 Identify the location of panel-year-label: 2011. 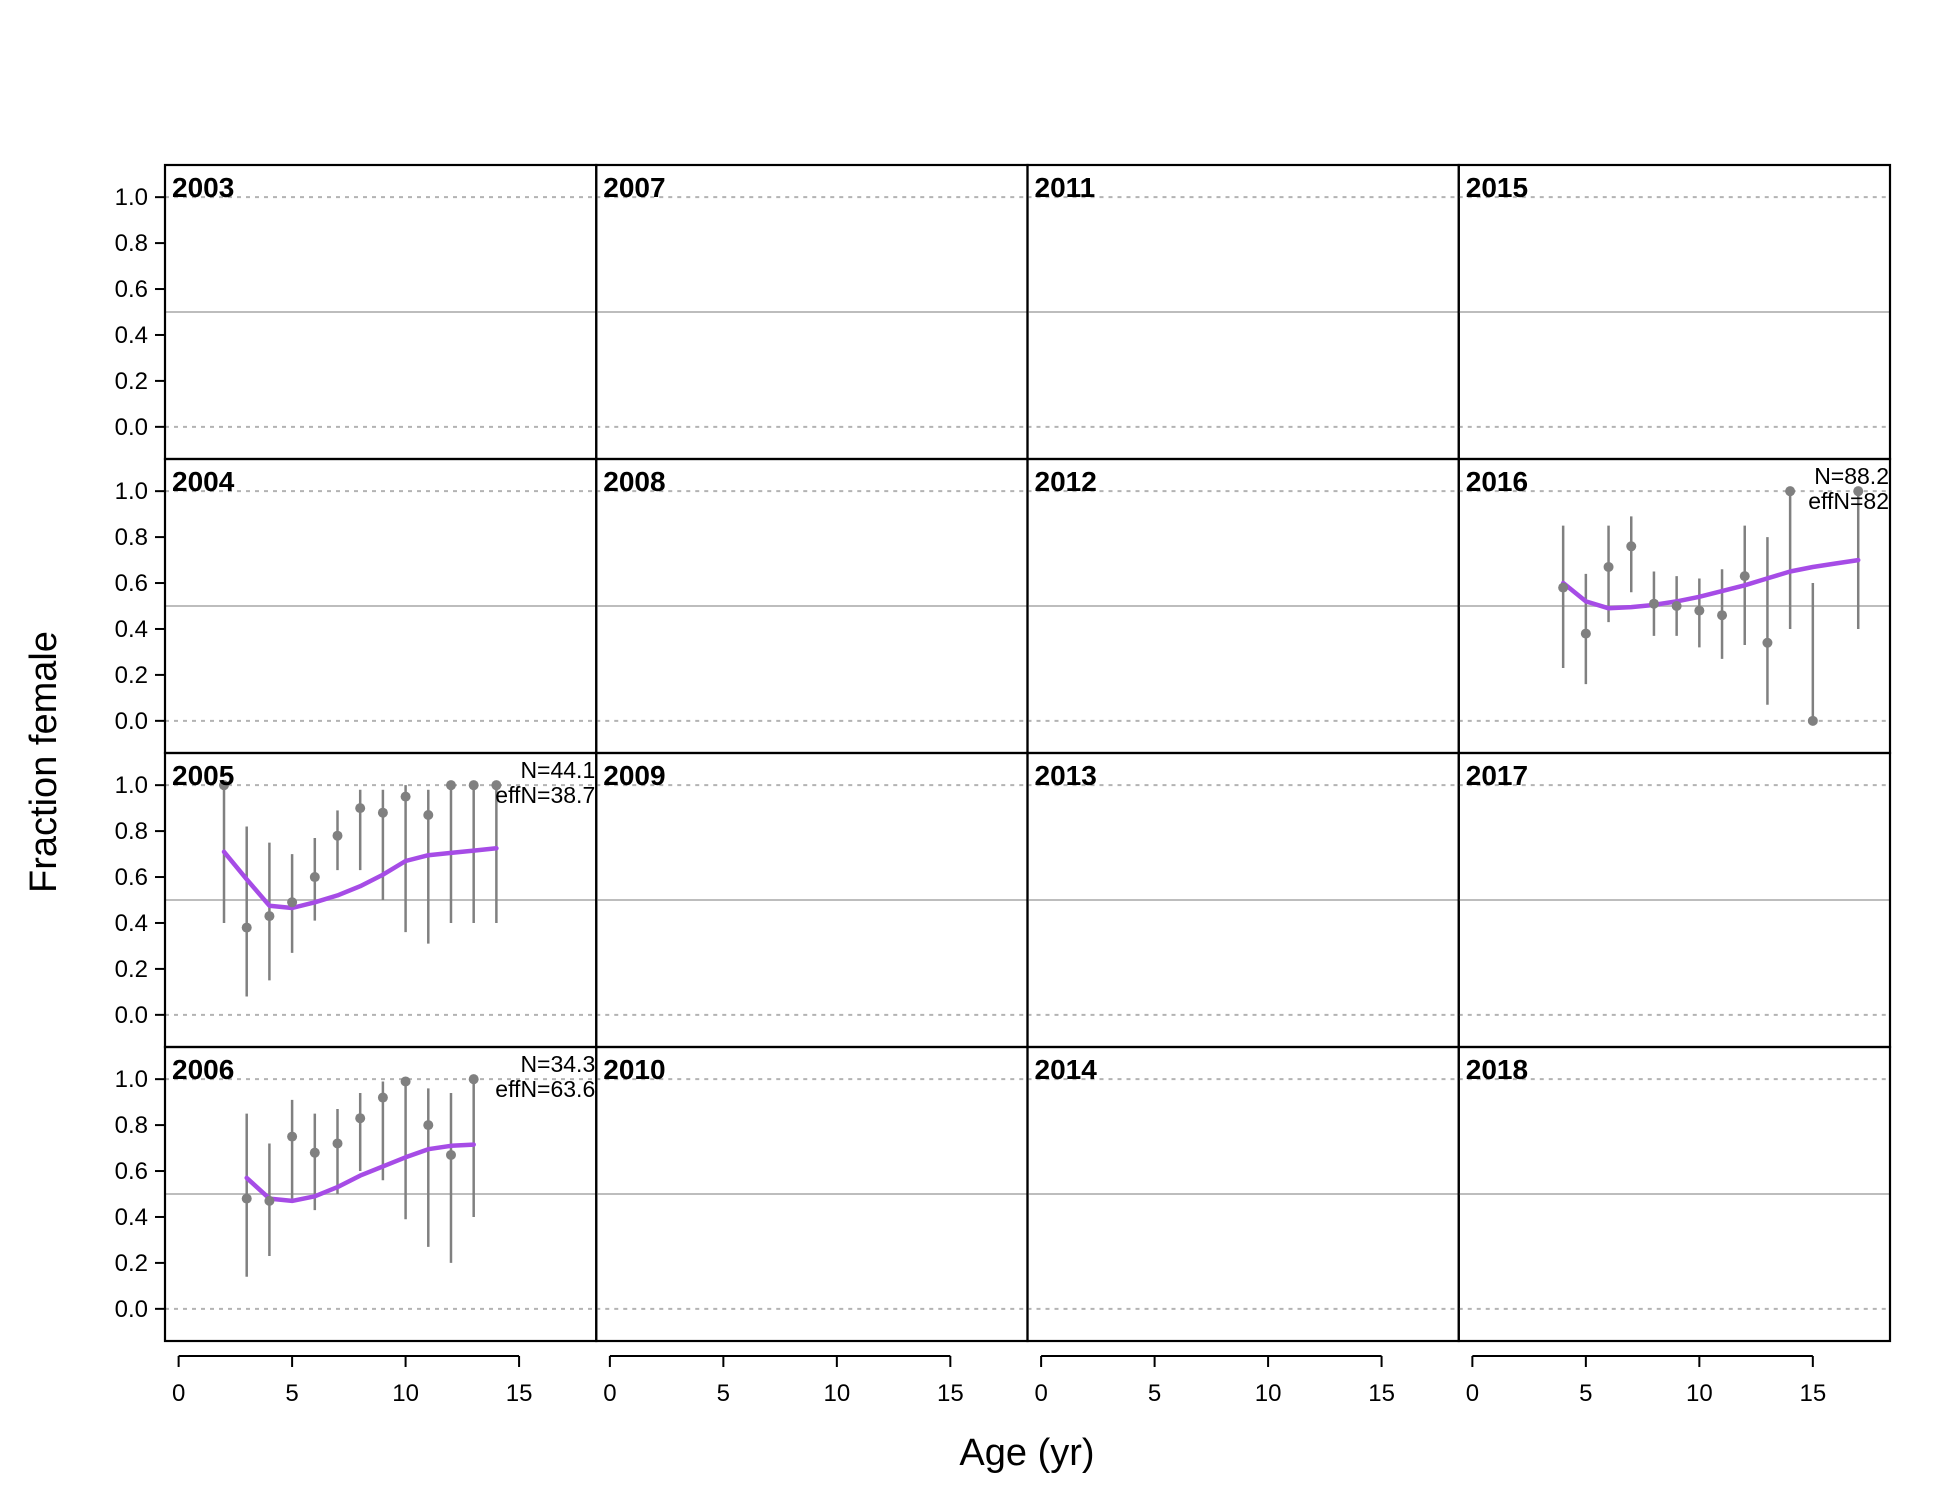
(1065, 187).